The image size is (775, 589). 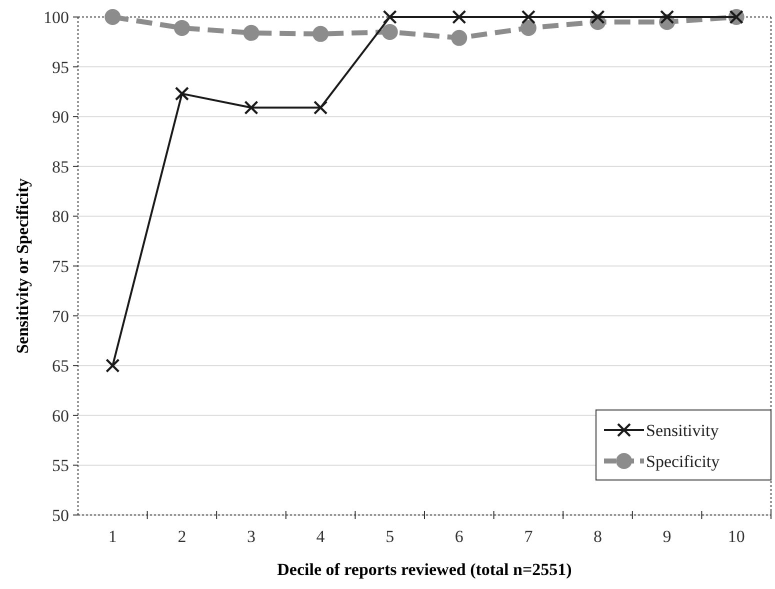 I want to click on y-tick-label: 50, so click(x=60, y=515).